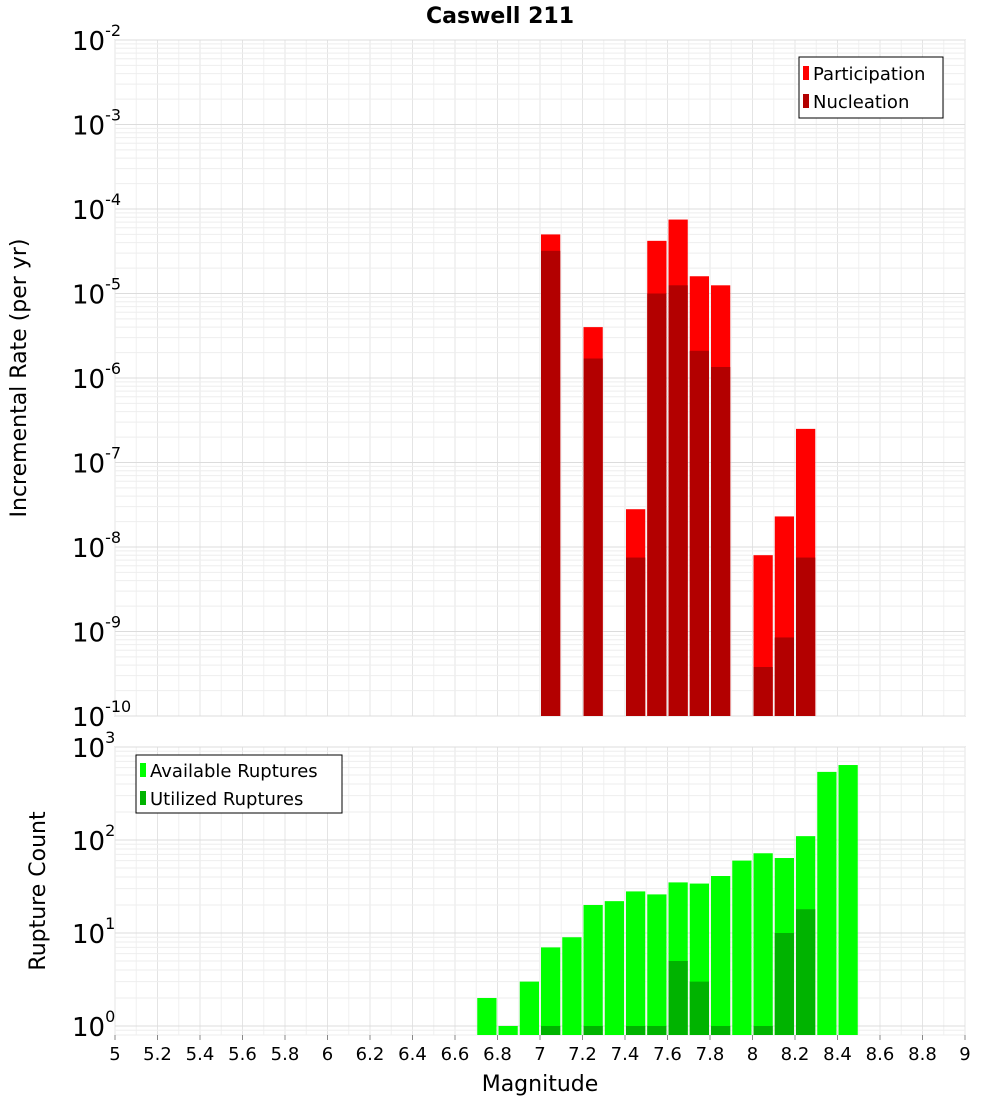  I want to click on legend-swatch-available, so click(143, 770).